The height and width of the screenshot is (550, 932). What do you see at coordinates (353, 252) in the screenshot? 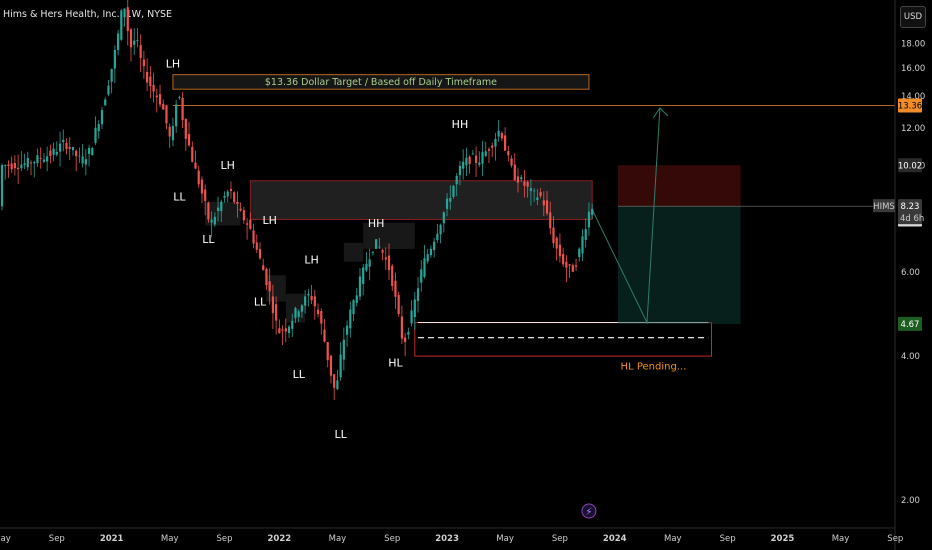
I see `structure-block` at bounding box center [353, 252].